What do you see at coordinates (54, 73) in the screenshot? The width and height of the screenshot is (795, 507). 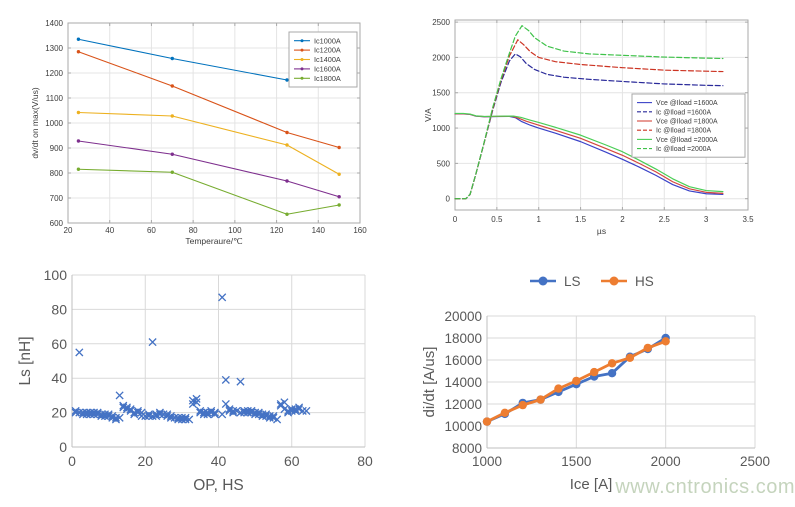 I see `svg-text: 1200` at bounding box center [54, 73].